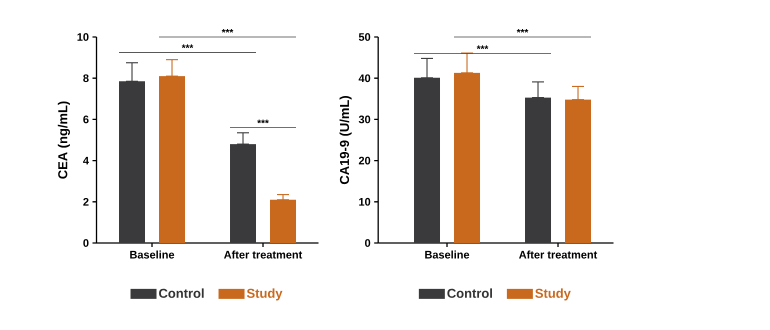  What do you see at coordinates (364, 78) in the screenshot?
I see `y-tick-label: 40` at bounding box center [364, 78].